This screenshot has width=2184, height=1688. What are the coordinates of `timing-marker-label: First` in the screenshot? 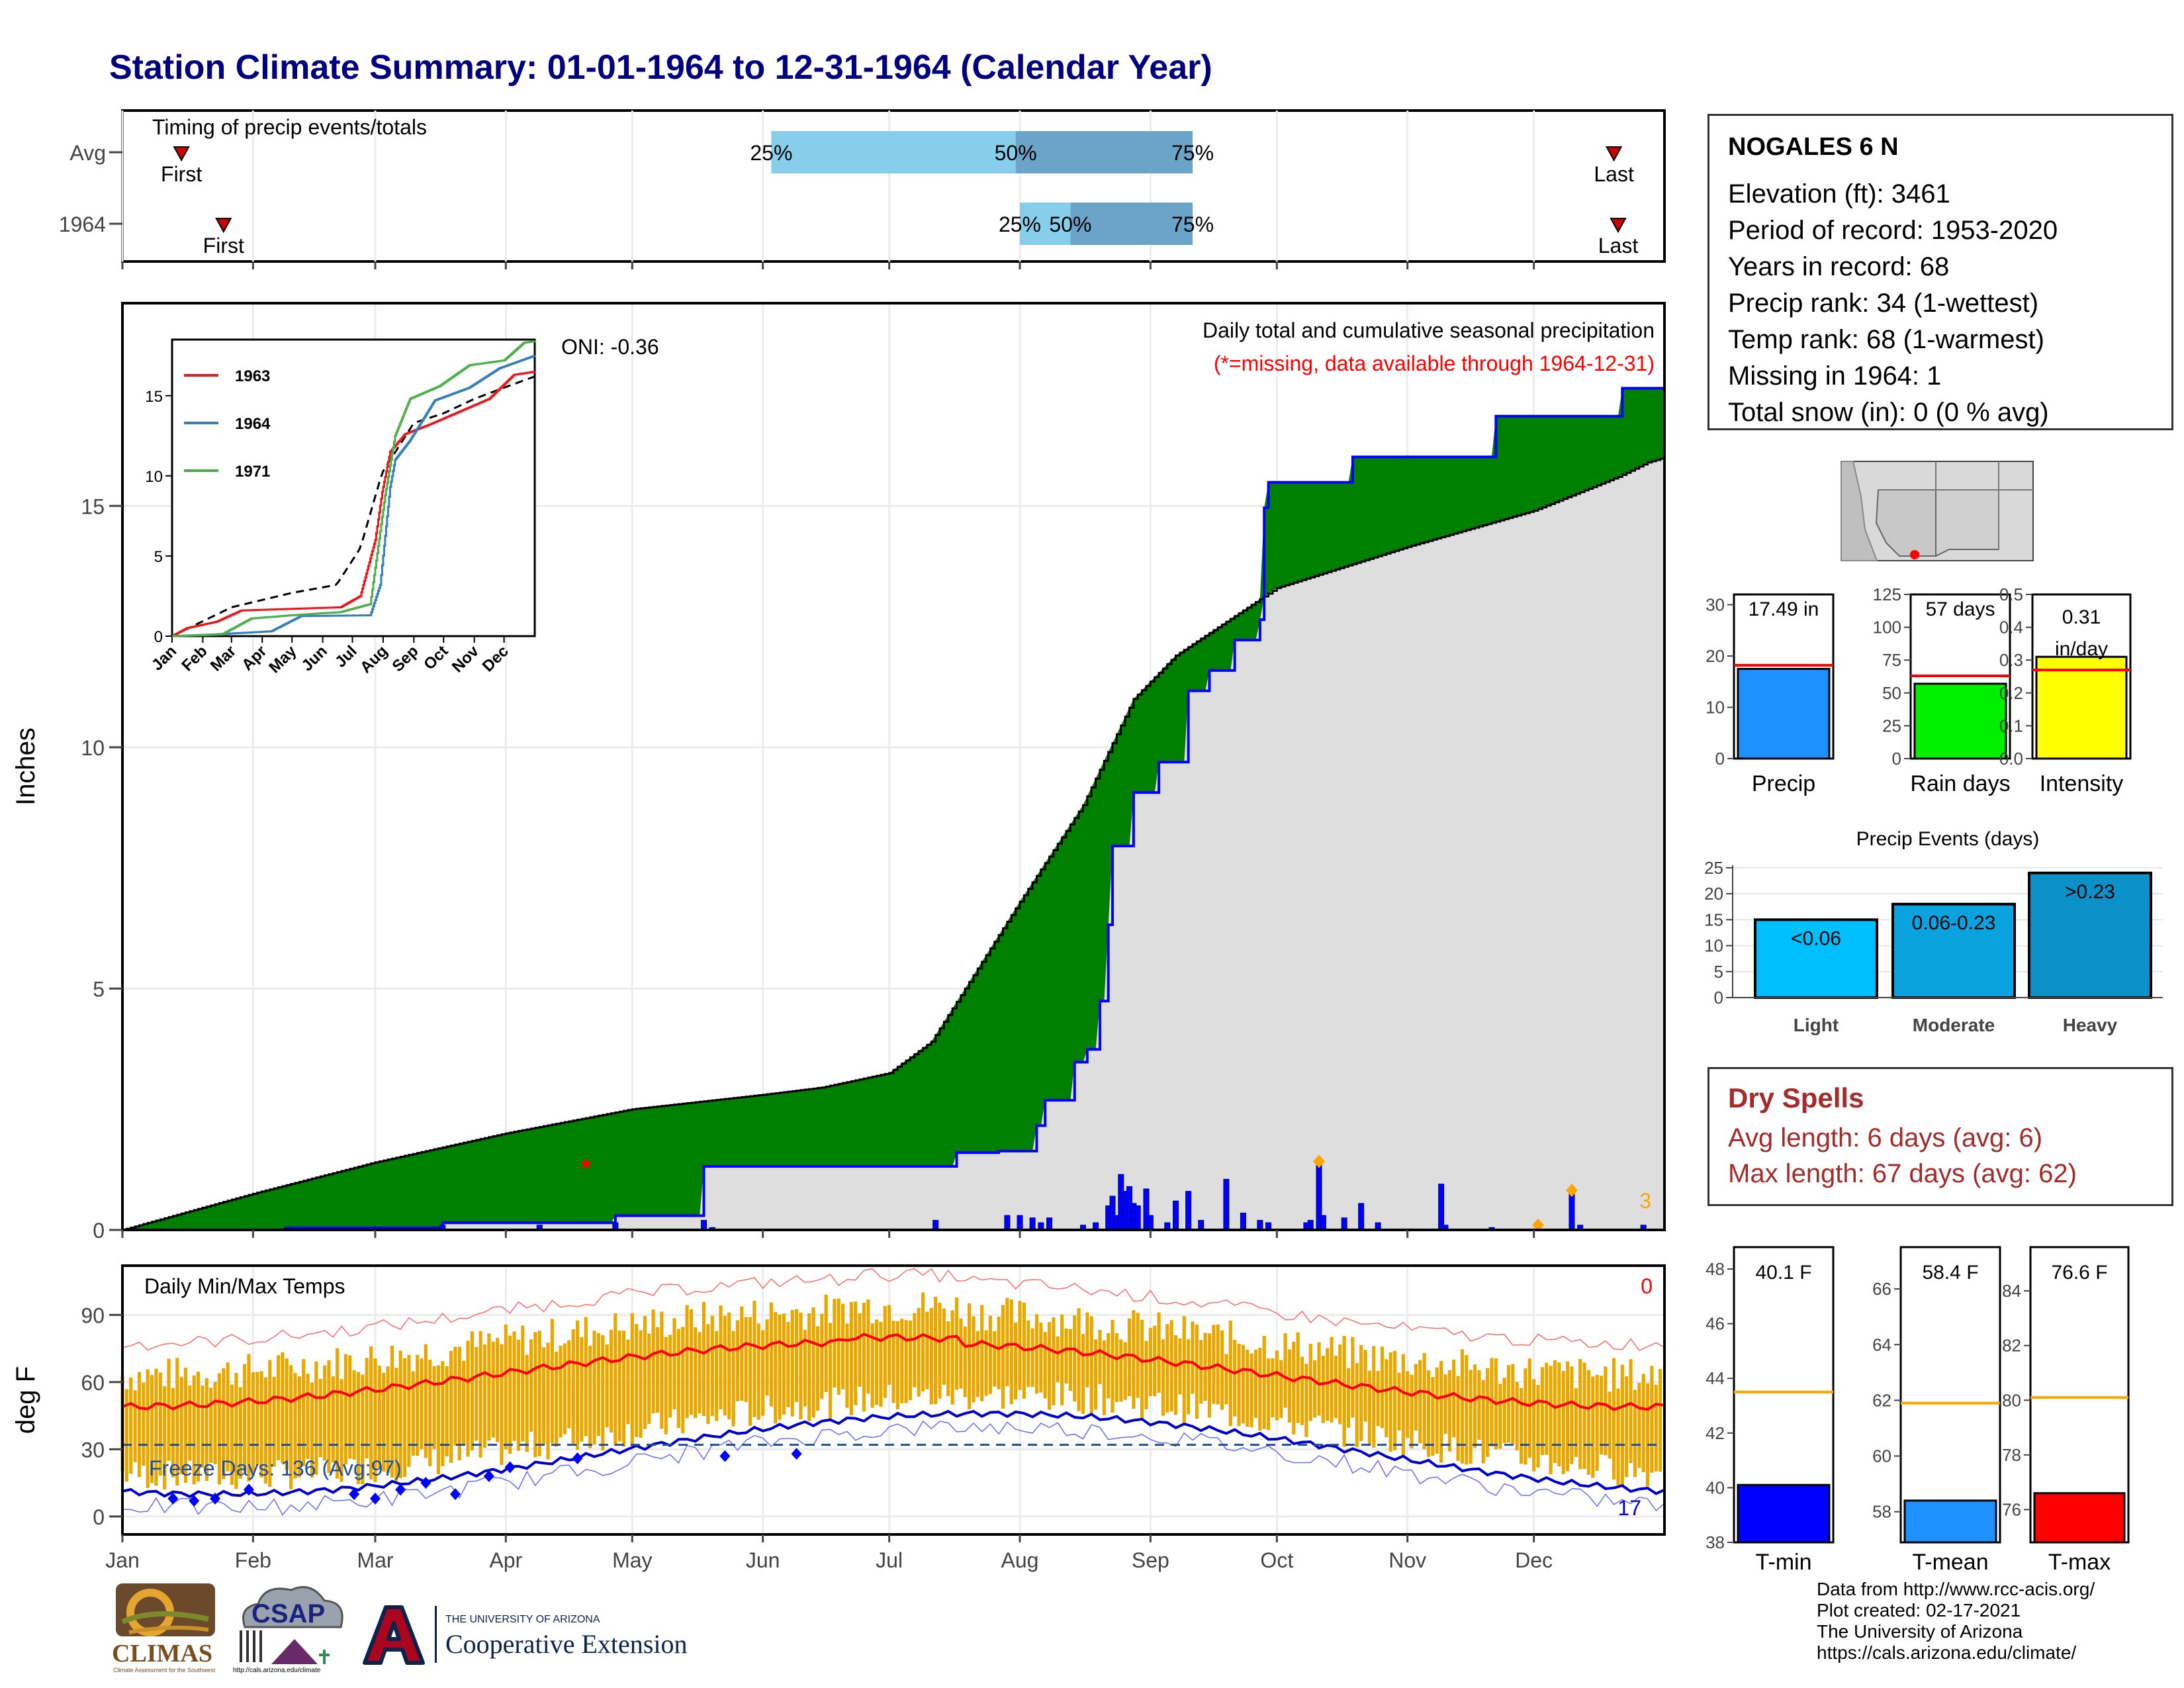 It's located at (224, 246).